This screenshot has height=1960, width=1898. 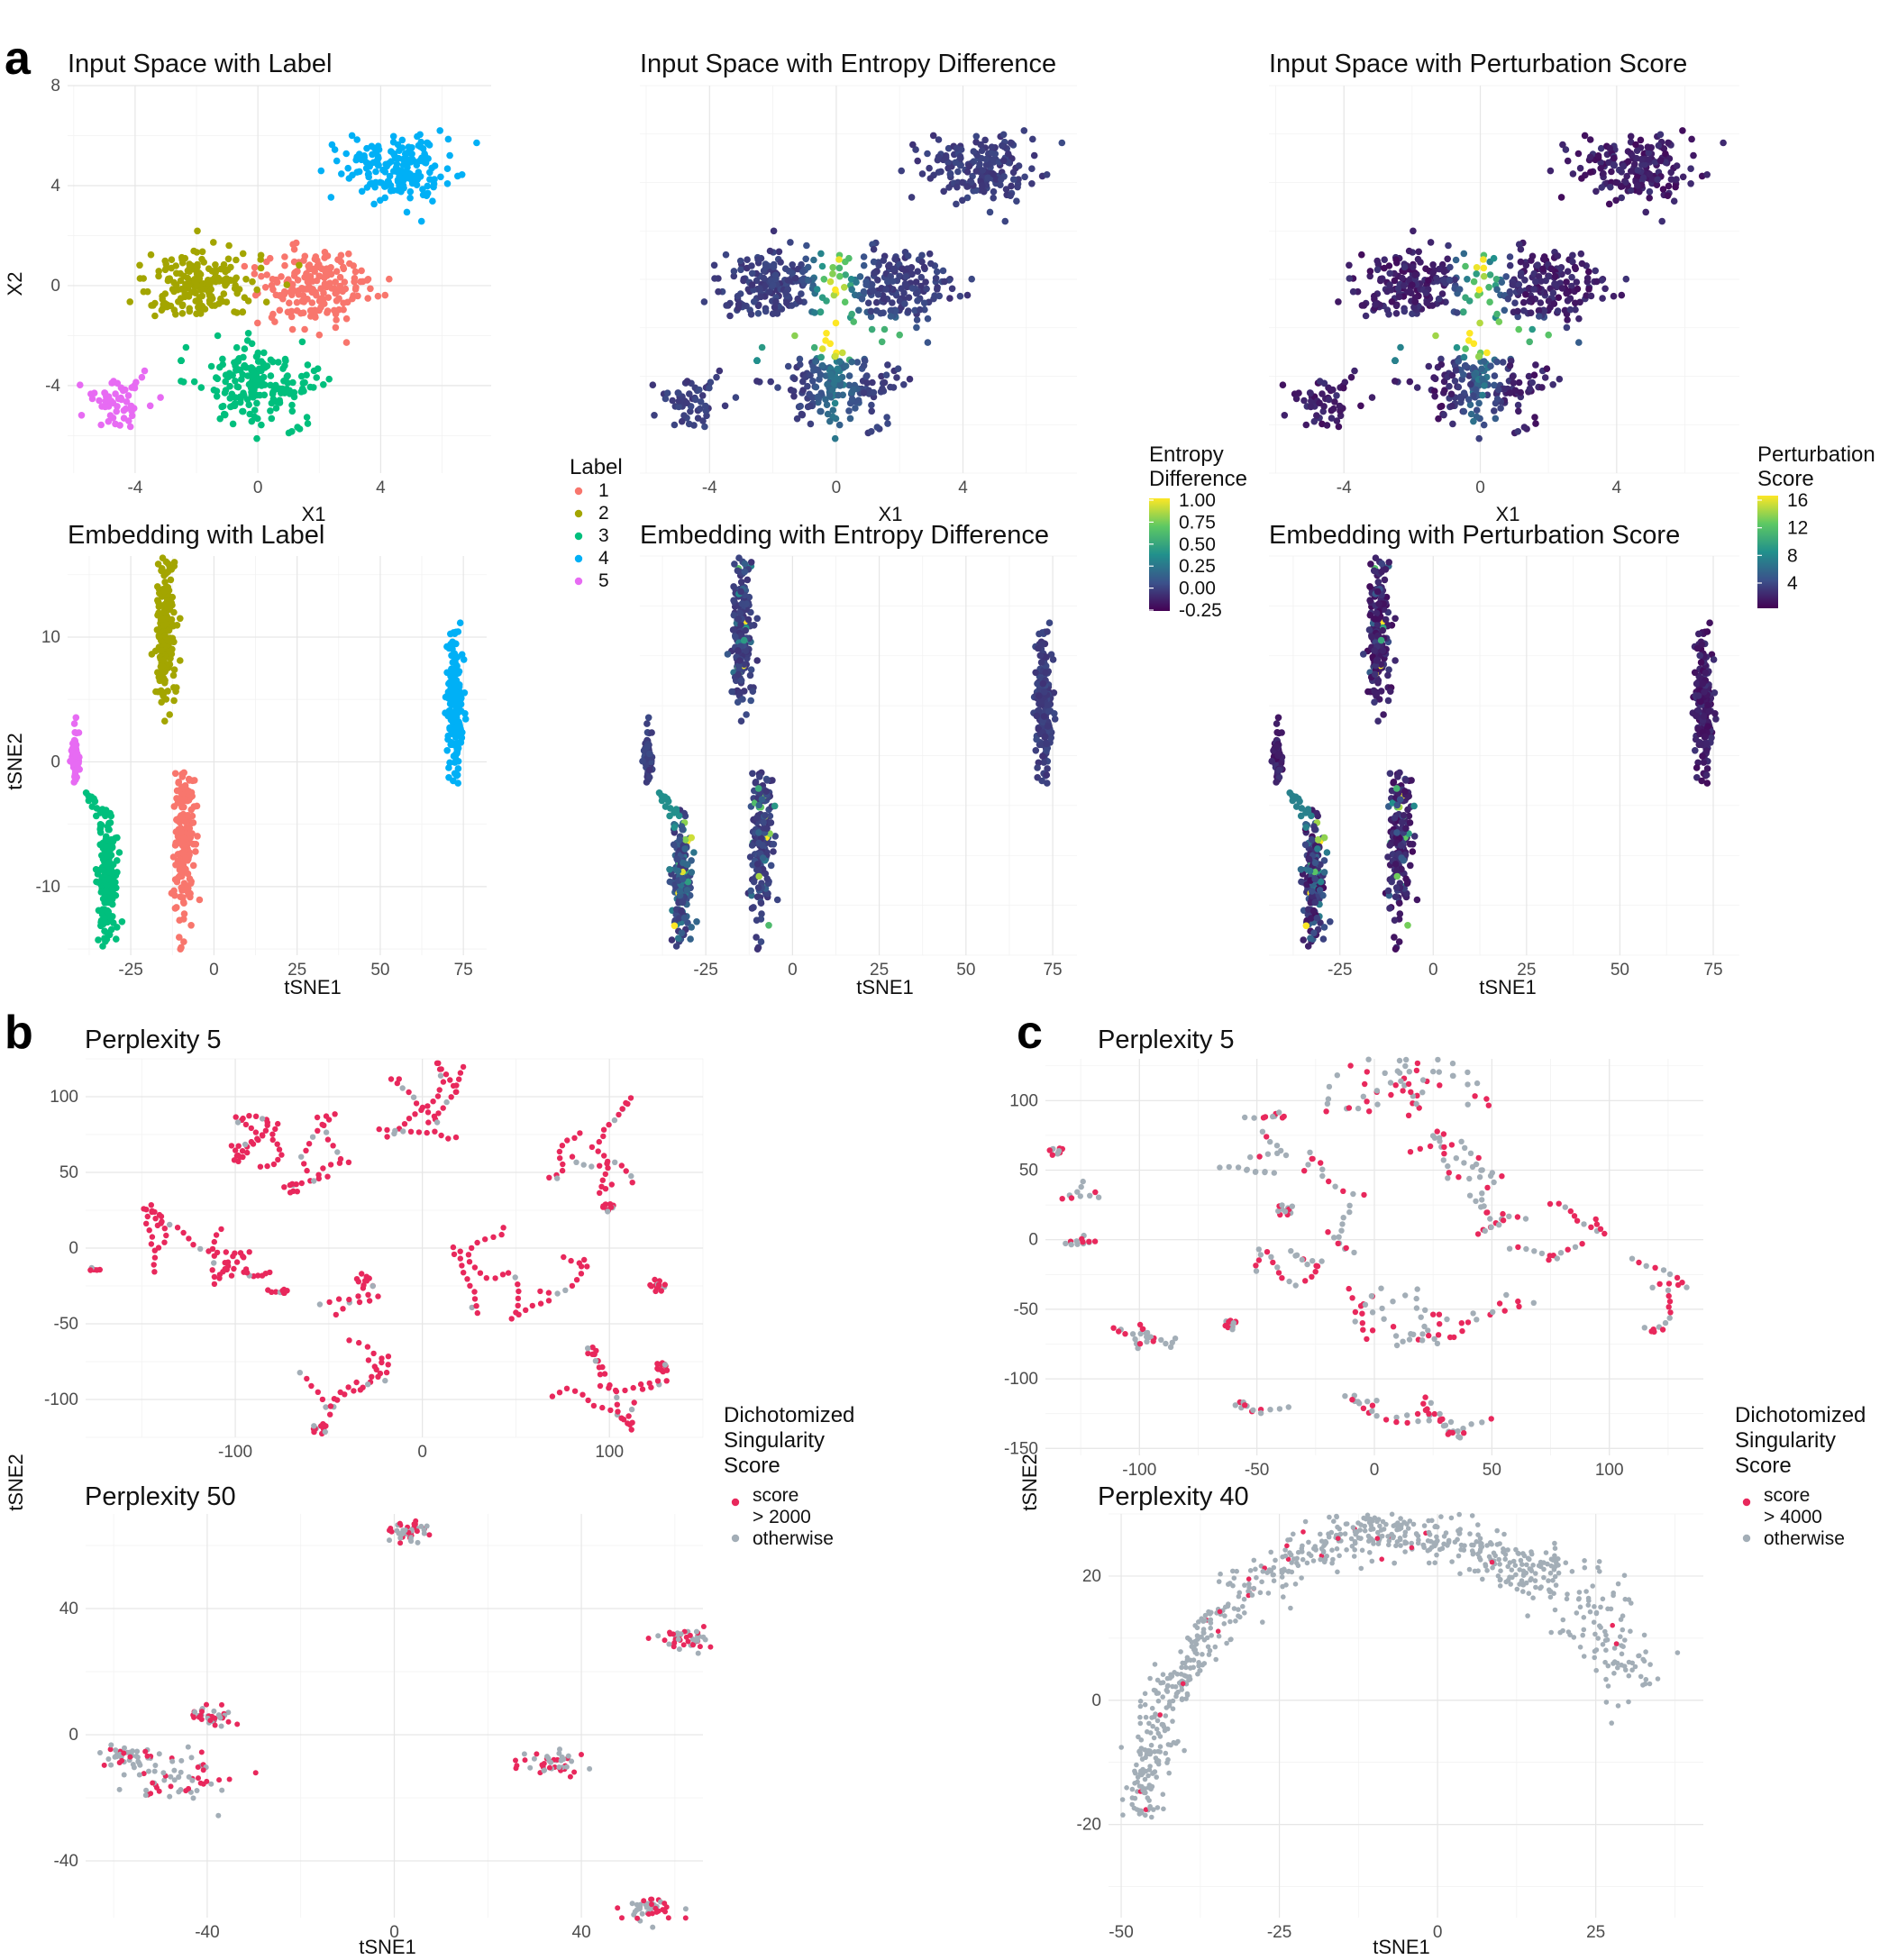 I want to click on x-tick-label: 4, so click(x=963, y=488).